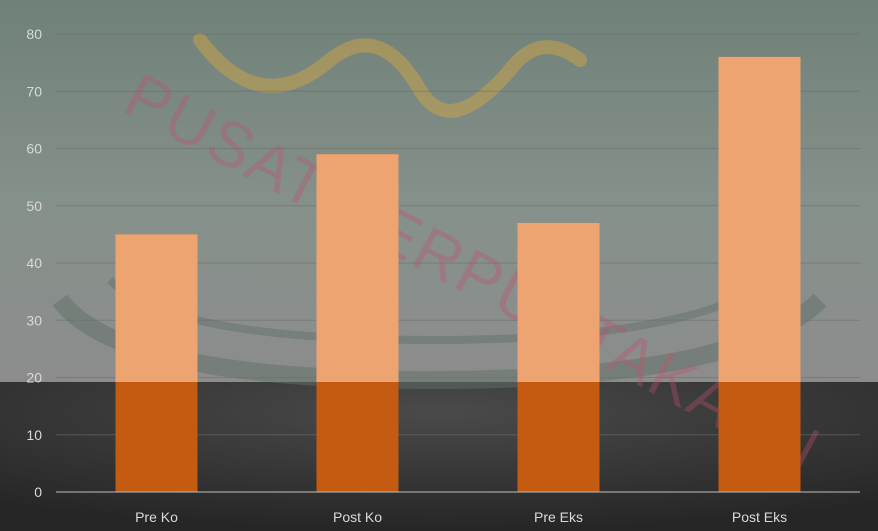 Image resolution: width=878 pixels, height=531 pixels. What do you see at coordinates (357, 517) in the screenshot?
I see `x-category-label-post-ko: Post Ko` at bounding box center [357, 517].